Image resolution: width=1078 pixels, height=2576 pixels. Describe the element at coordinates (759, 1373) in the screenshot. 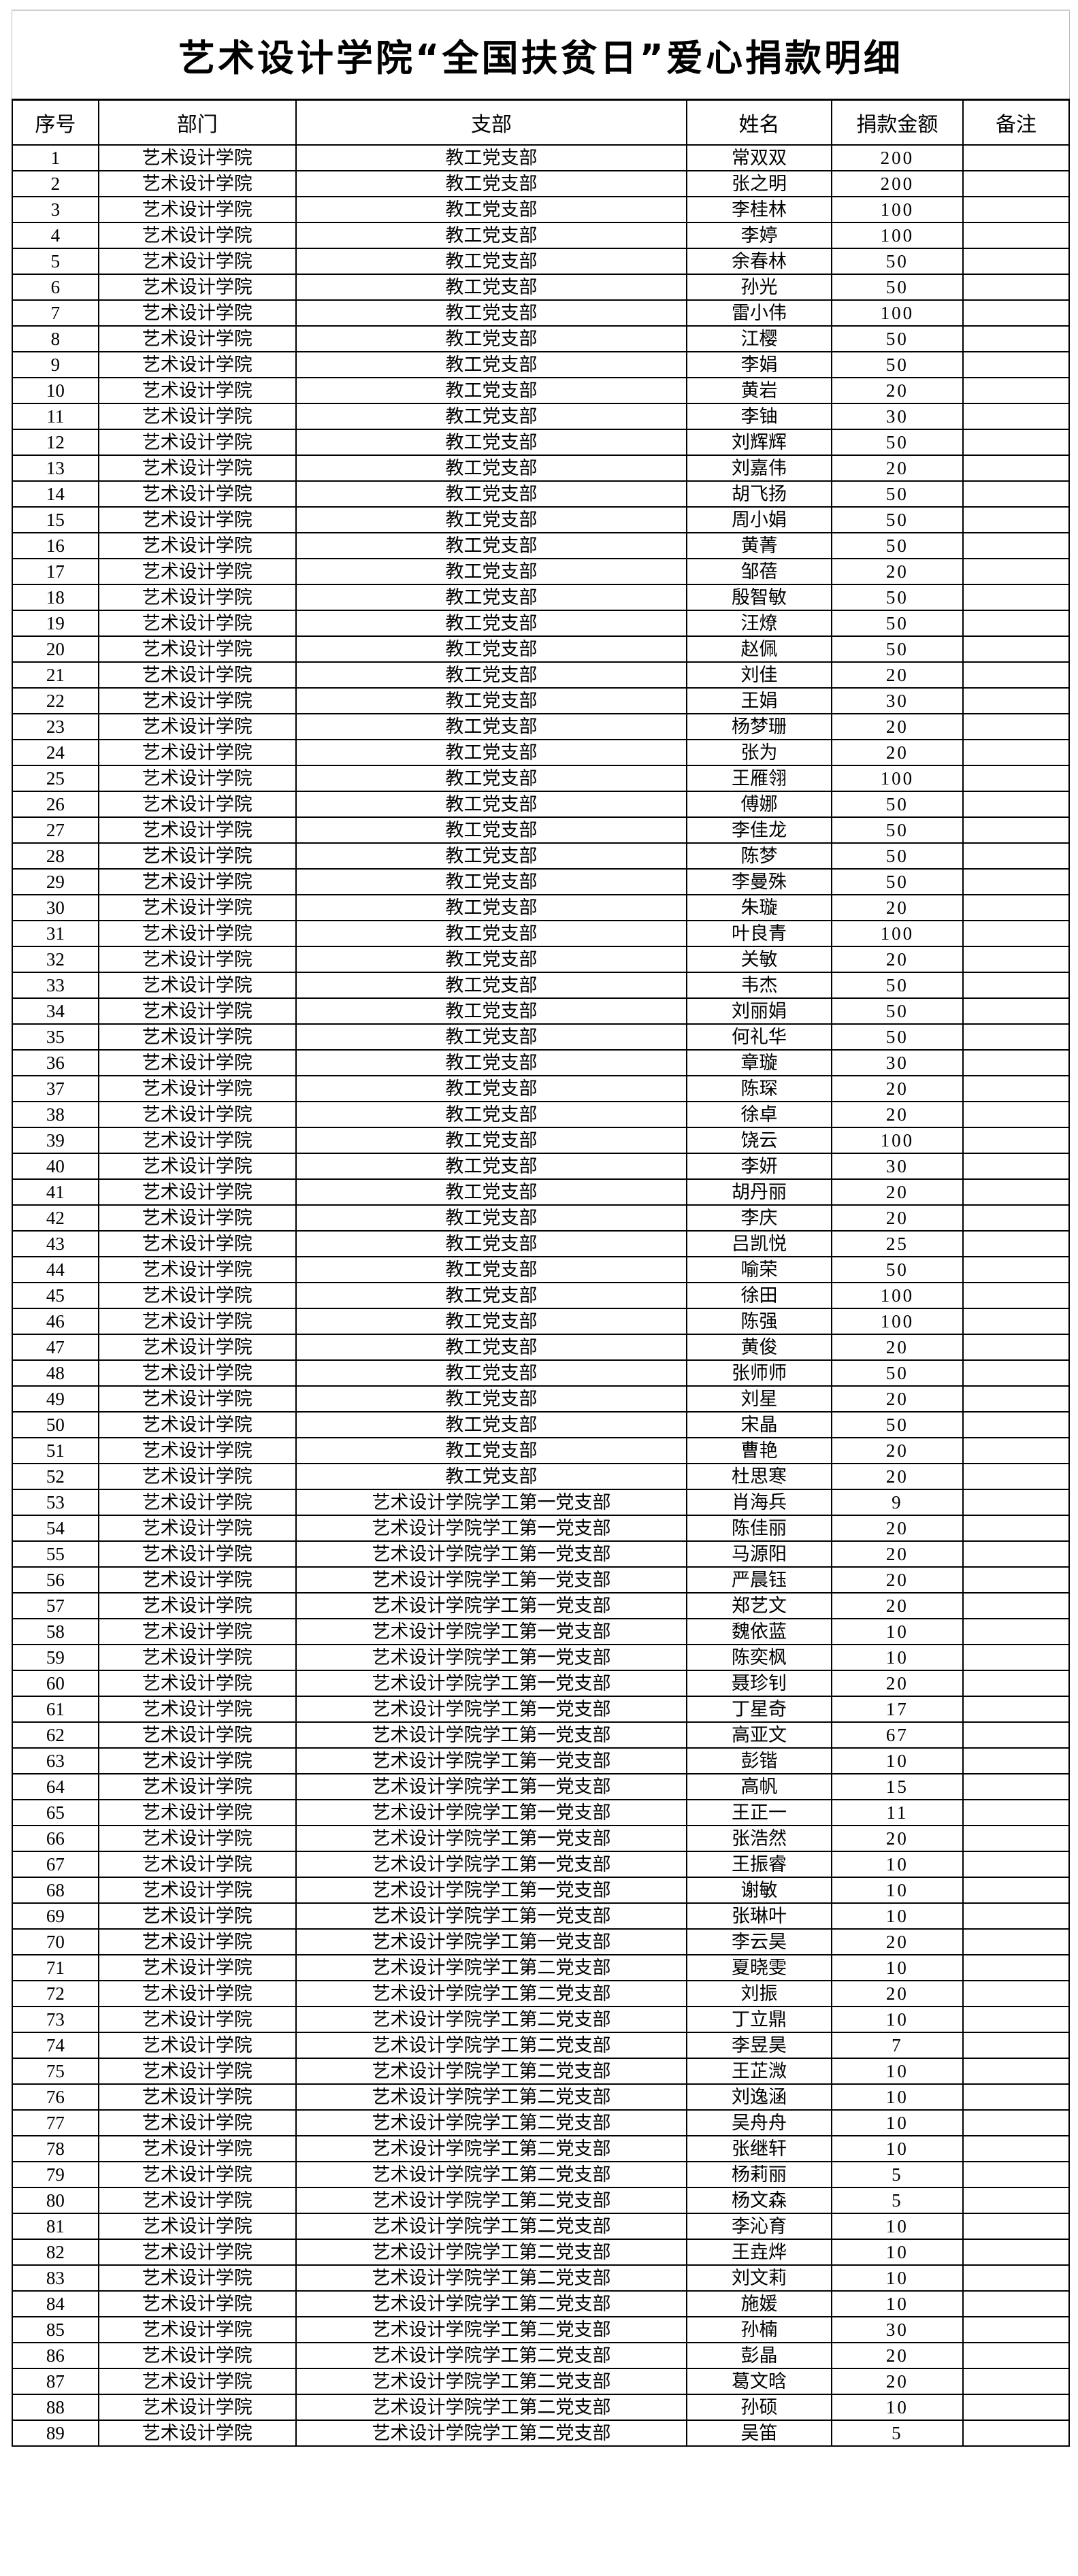

I see `cell-name: 张师师` at that location.